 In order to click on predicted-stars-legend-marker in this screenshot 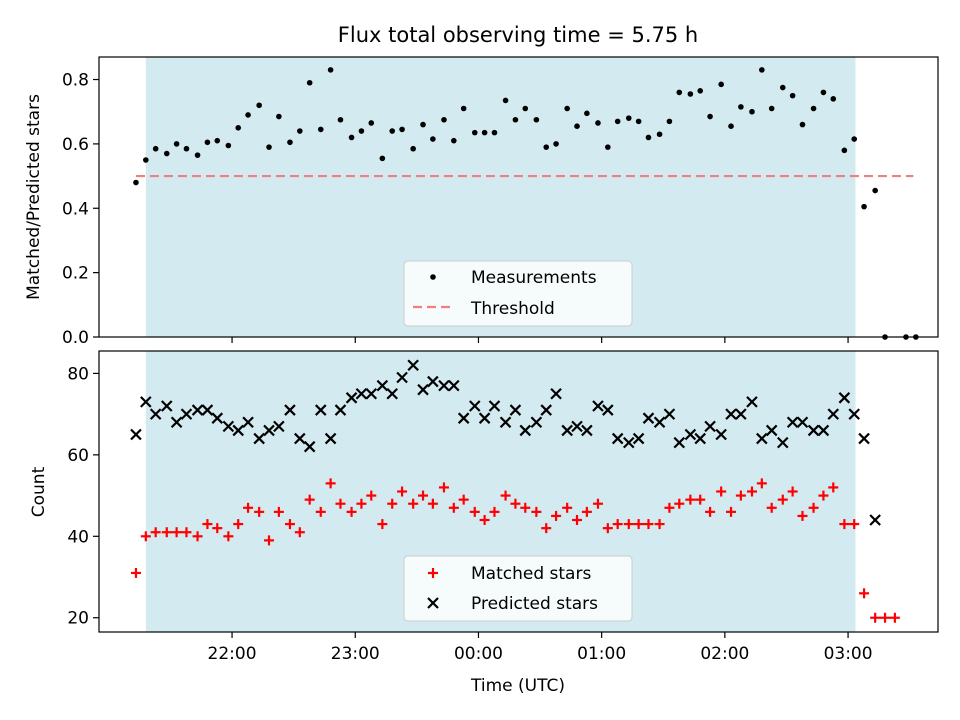, I will do `click(433, 603)`.